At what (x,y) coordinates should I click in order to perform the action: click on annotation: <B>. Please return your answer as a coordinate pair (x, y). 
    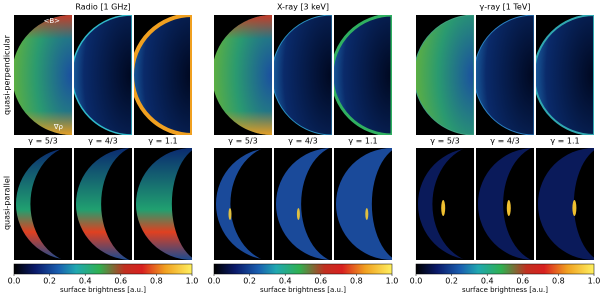
    Looking at the image, I should click on (51, 21).